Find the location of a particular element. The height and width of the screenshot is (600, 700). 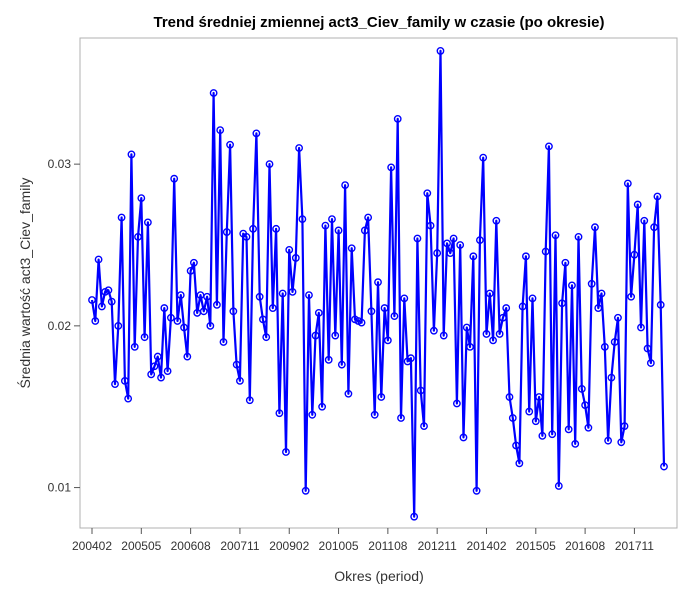

y-tick-label: 0.03 is located at coordinates (60, 164).